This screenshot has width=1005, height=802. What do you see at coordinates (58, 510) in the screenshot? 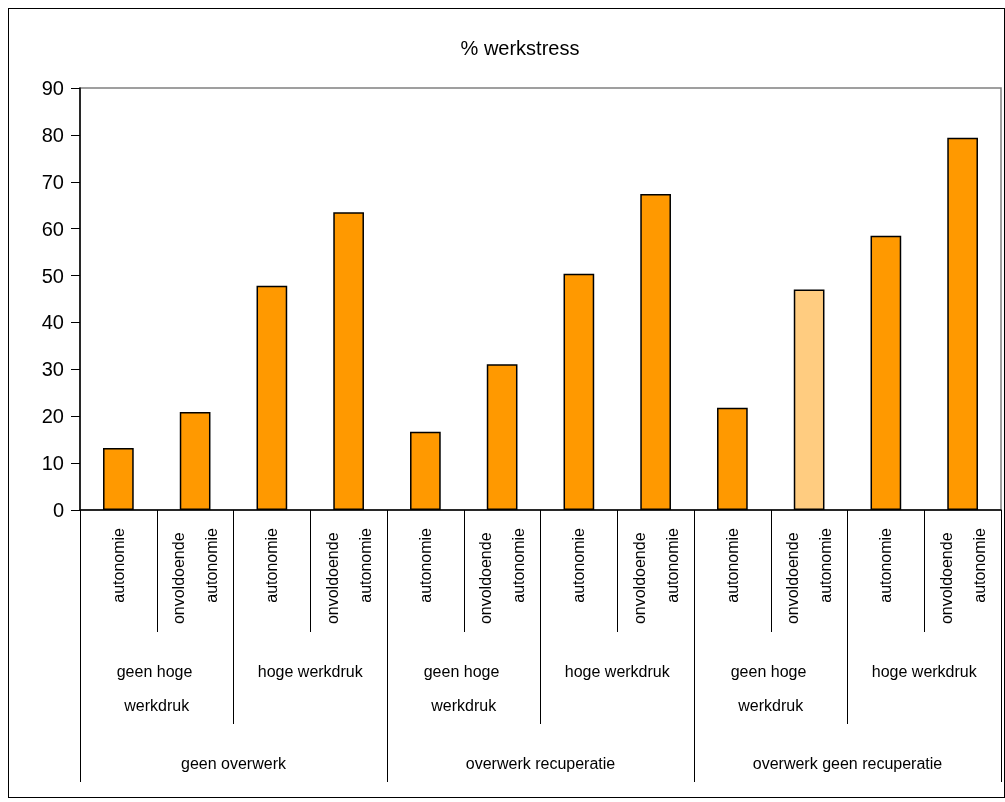
I see `y-tick-label: 0` at bounding box center [58, 510].